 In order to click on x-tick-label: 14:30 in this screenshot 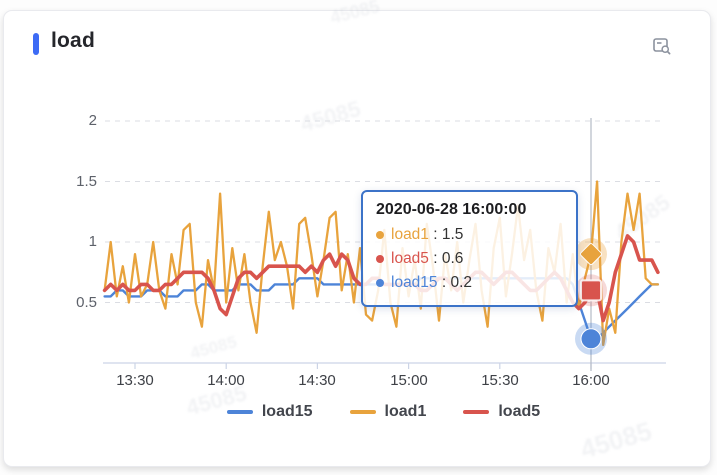, I will do `click(317, 380)`.